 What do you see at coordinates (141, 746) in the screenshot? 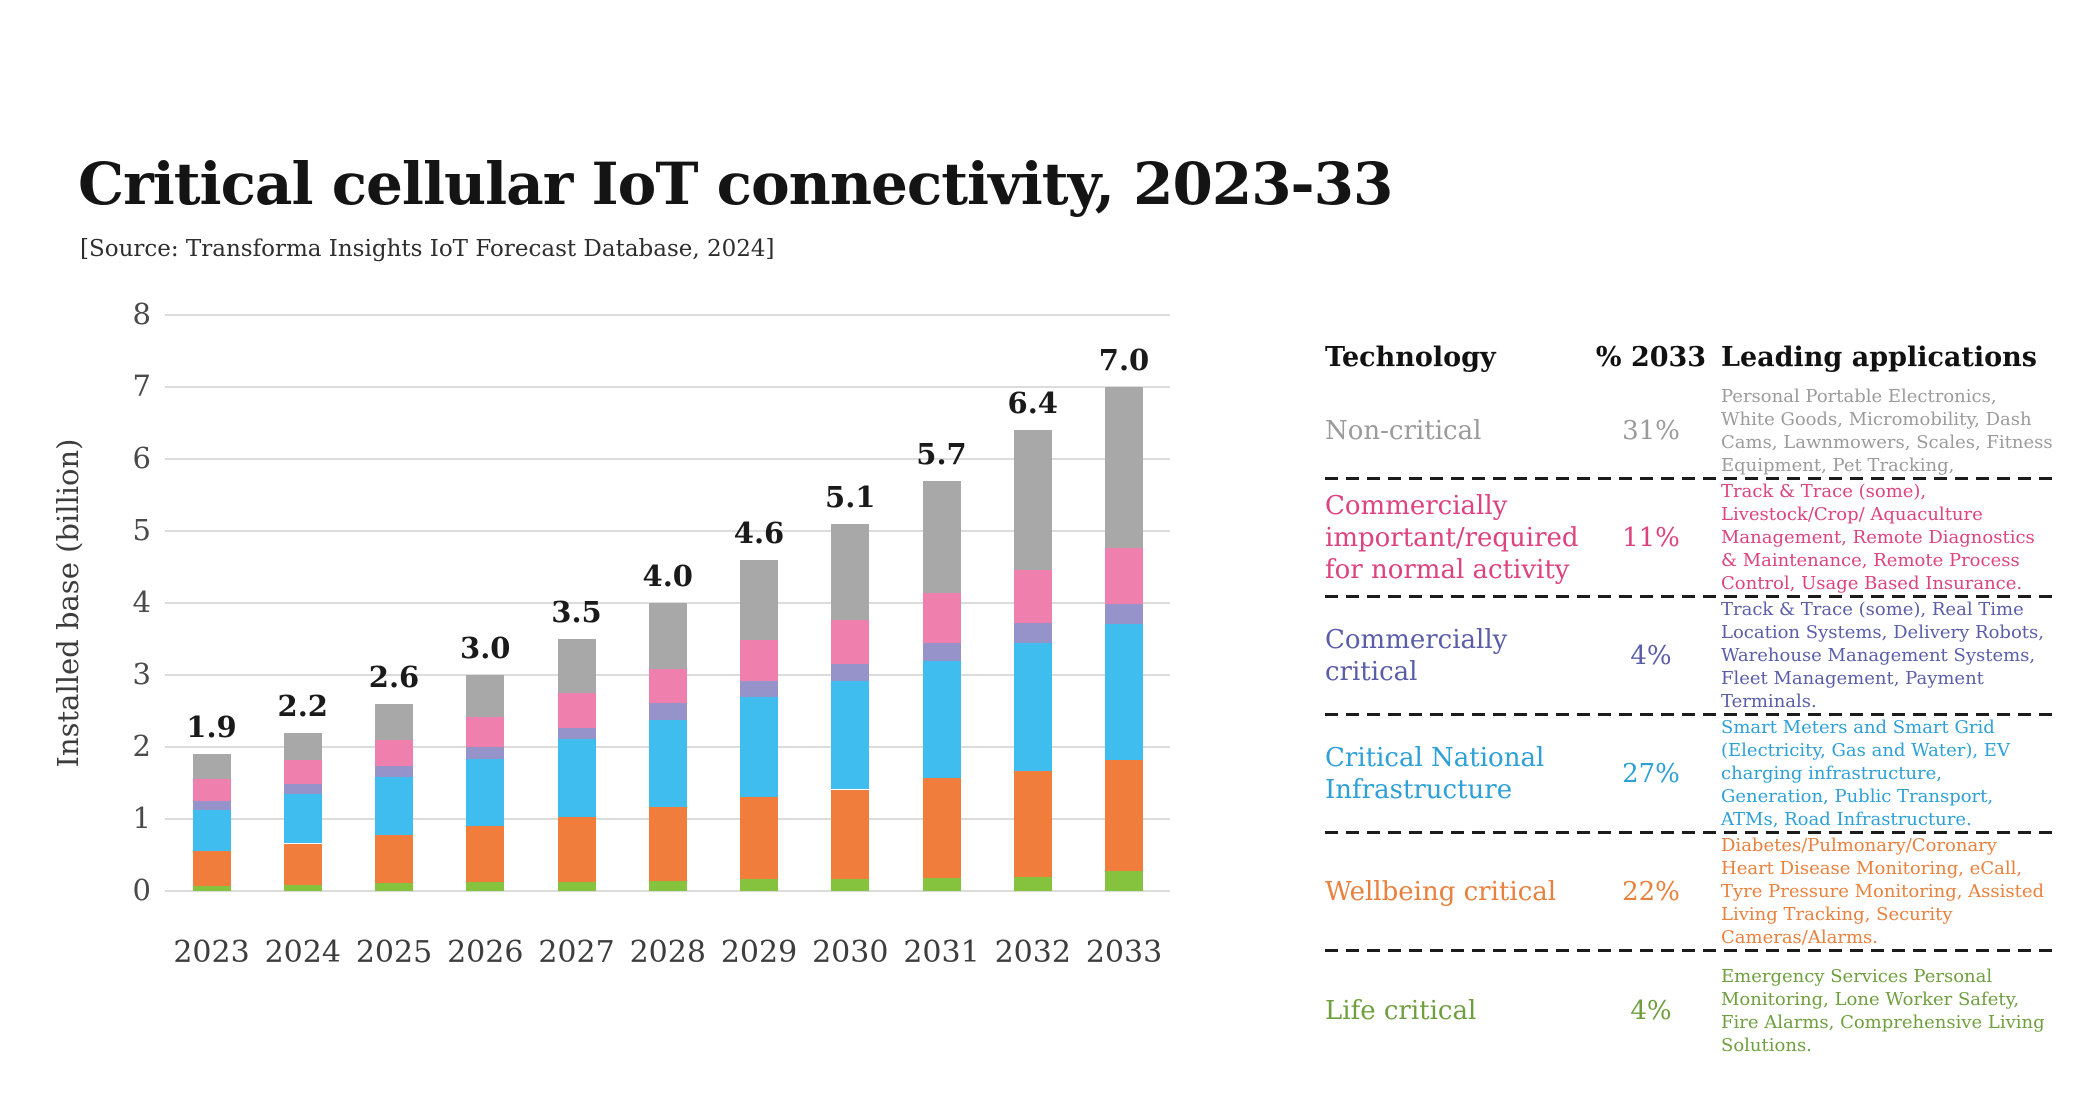
I see `y-axis-tick-label: 2` at bounding box center [141, 746].